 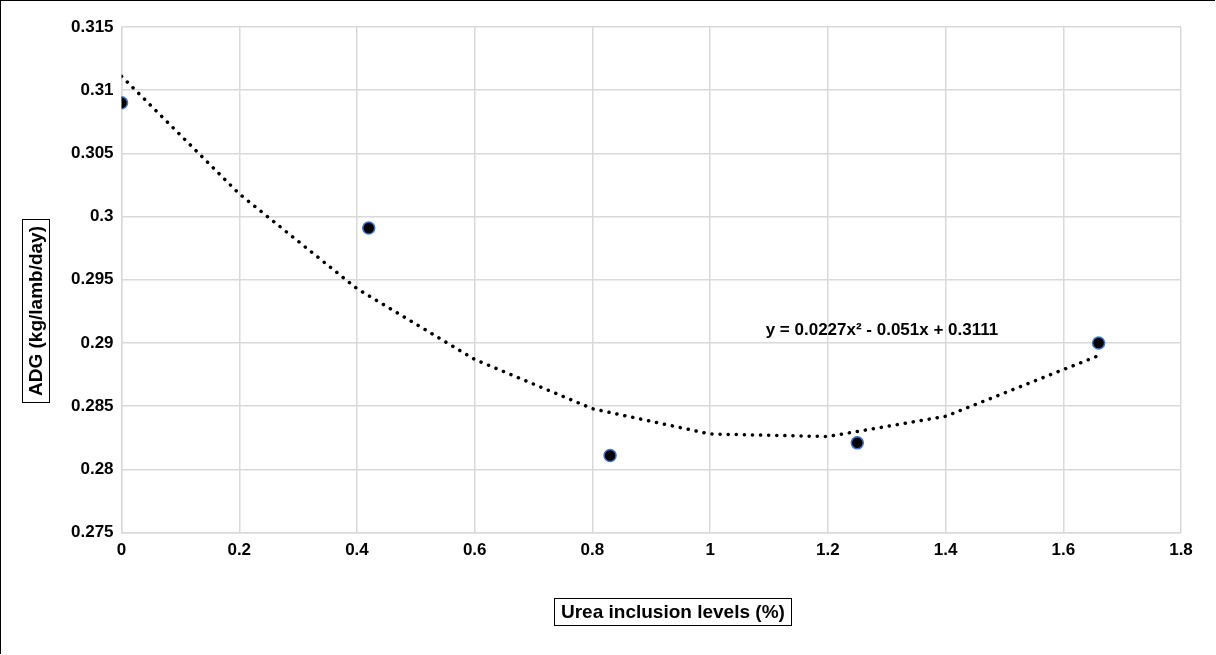 What do you see at coordinates (357, 550) in the screenshot?
I see `x-tick-label: 0.4` at bounding box center [357, 550].